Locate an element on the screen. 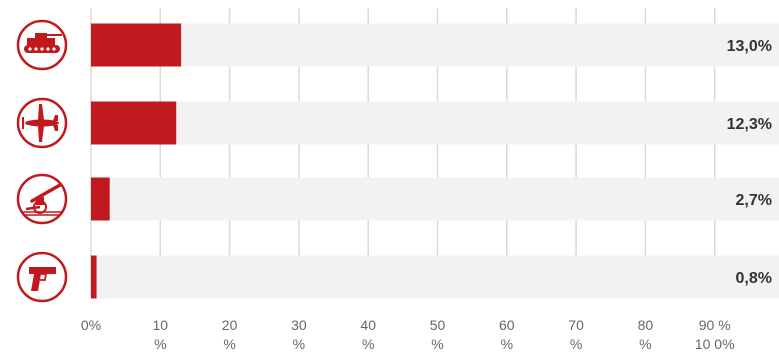 Image resolution: width=779 pixels, height=353 pixels. bars is located at coordinates (136, 161).